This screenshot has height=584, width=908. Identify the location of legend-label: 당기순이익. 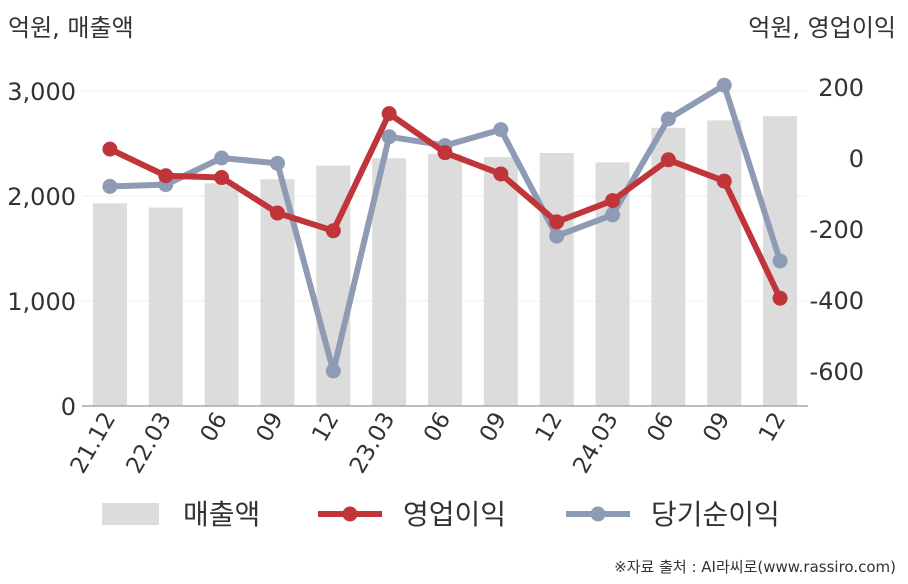
(715, 514).